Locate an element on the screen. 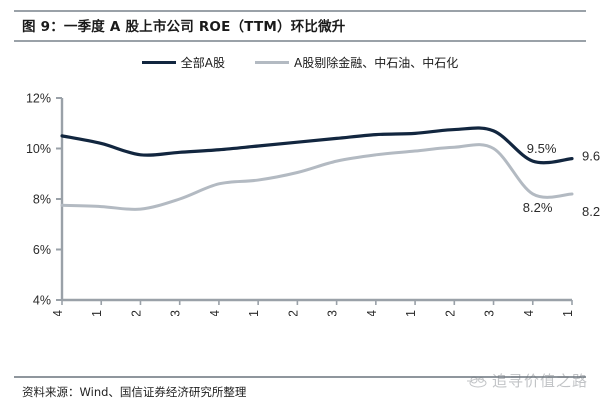 This screenshot has height=408, width=600. cloud-icon is located at coordinates (476, 381).